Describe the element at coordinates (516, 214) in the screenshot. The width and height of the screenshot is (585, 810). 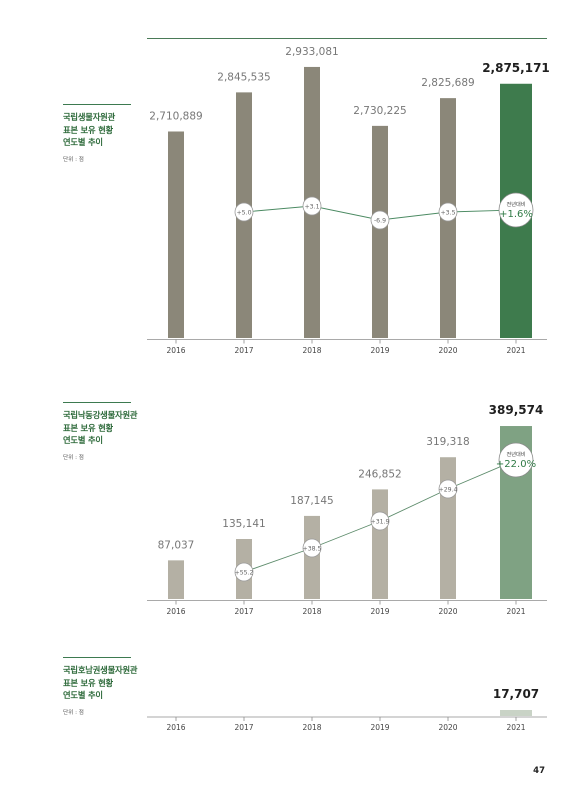
I see `growth-label-highlight: +1.6%` at that location.